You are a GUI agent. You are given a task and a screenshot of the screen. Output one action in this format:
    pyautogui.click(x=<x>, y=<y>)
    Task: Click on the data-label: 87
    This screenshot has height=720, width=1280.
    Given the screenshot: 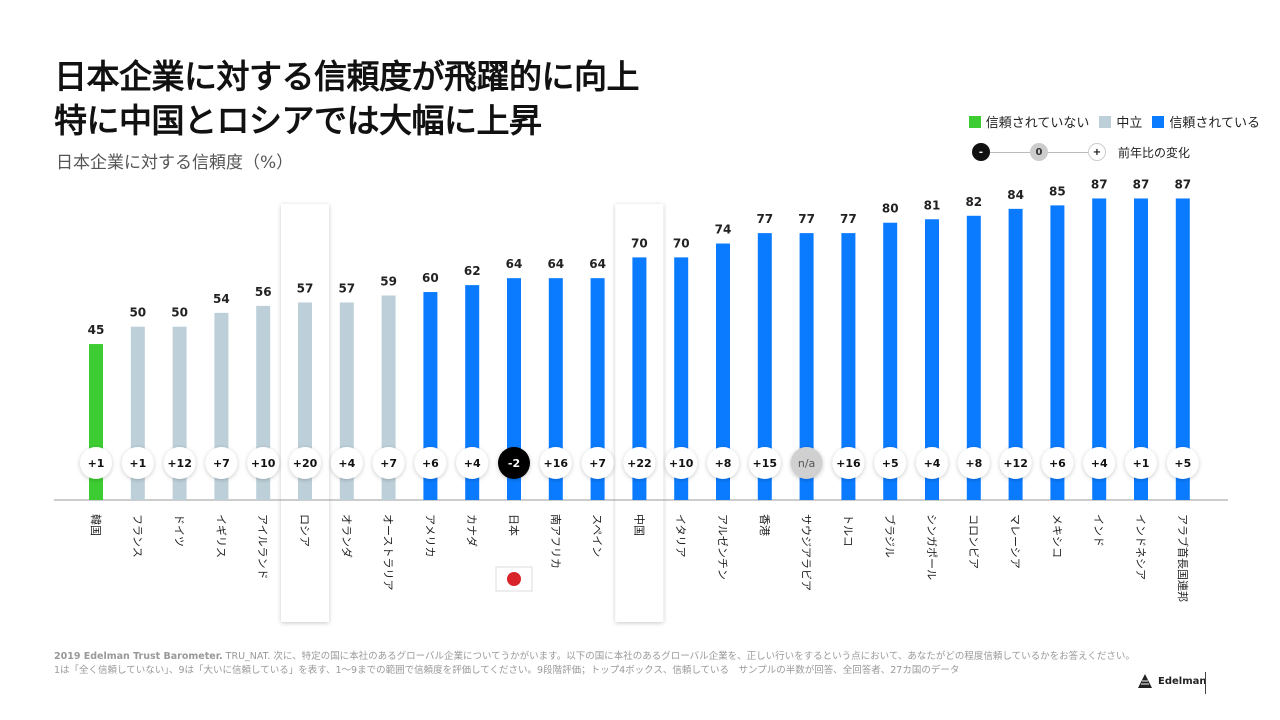 What is the action you would take?
    pyautogui.click(x=1141, y=184)
    